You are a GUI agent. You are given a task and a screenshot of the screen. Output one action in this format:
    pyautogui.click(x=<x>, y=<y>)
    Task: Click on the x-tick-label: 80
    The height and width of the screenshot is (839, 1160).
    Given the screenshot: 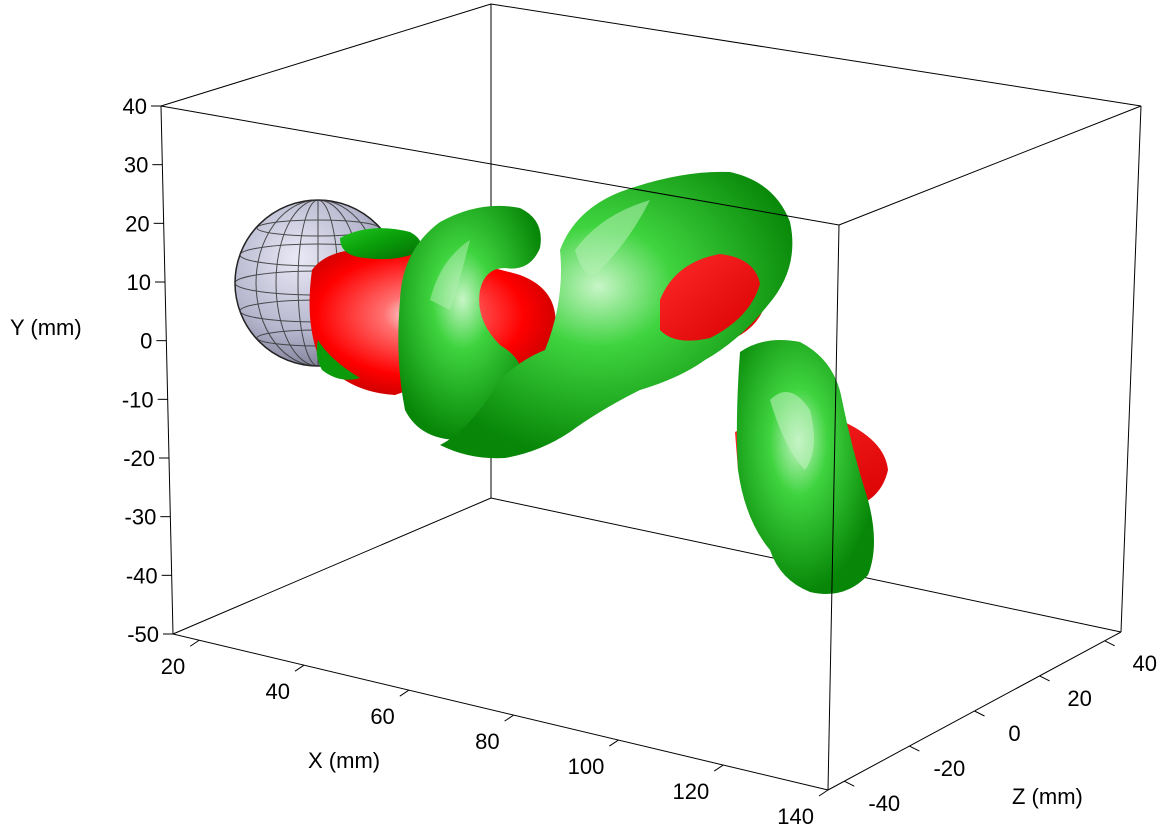 What is the action you would take?
    pyautogui.click(x=487, y=741)
    